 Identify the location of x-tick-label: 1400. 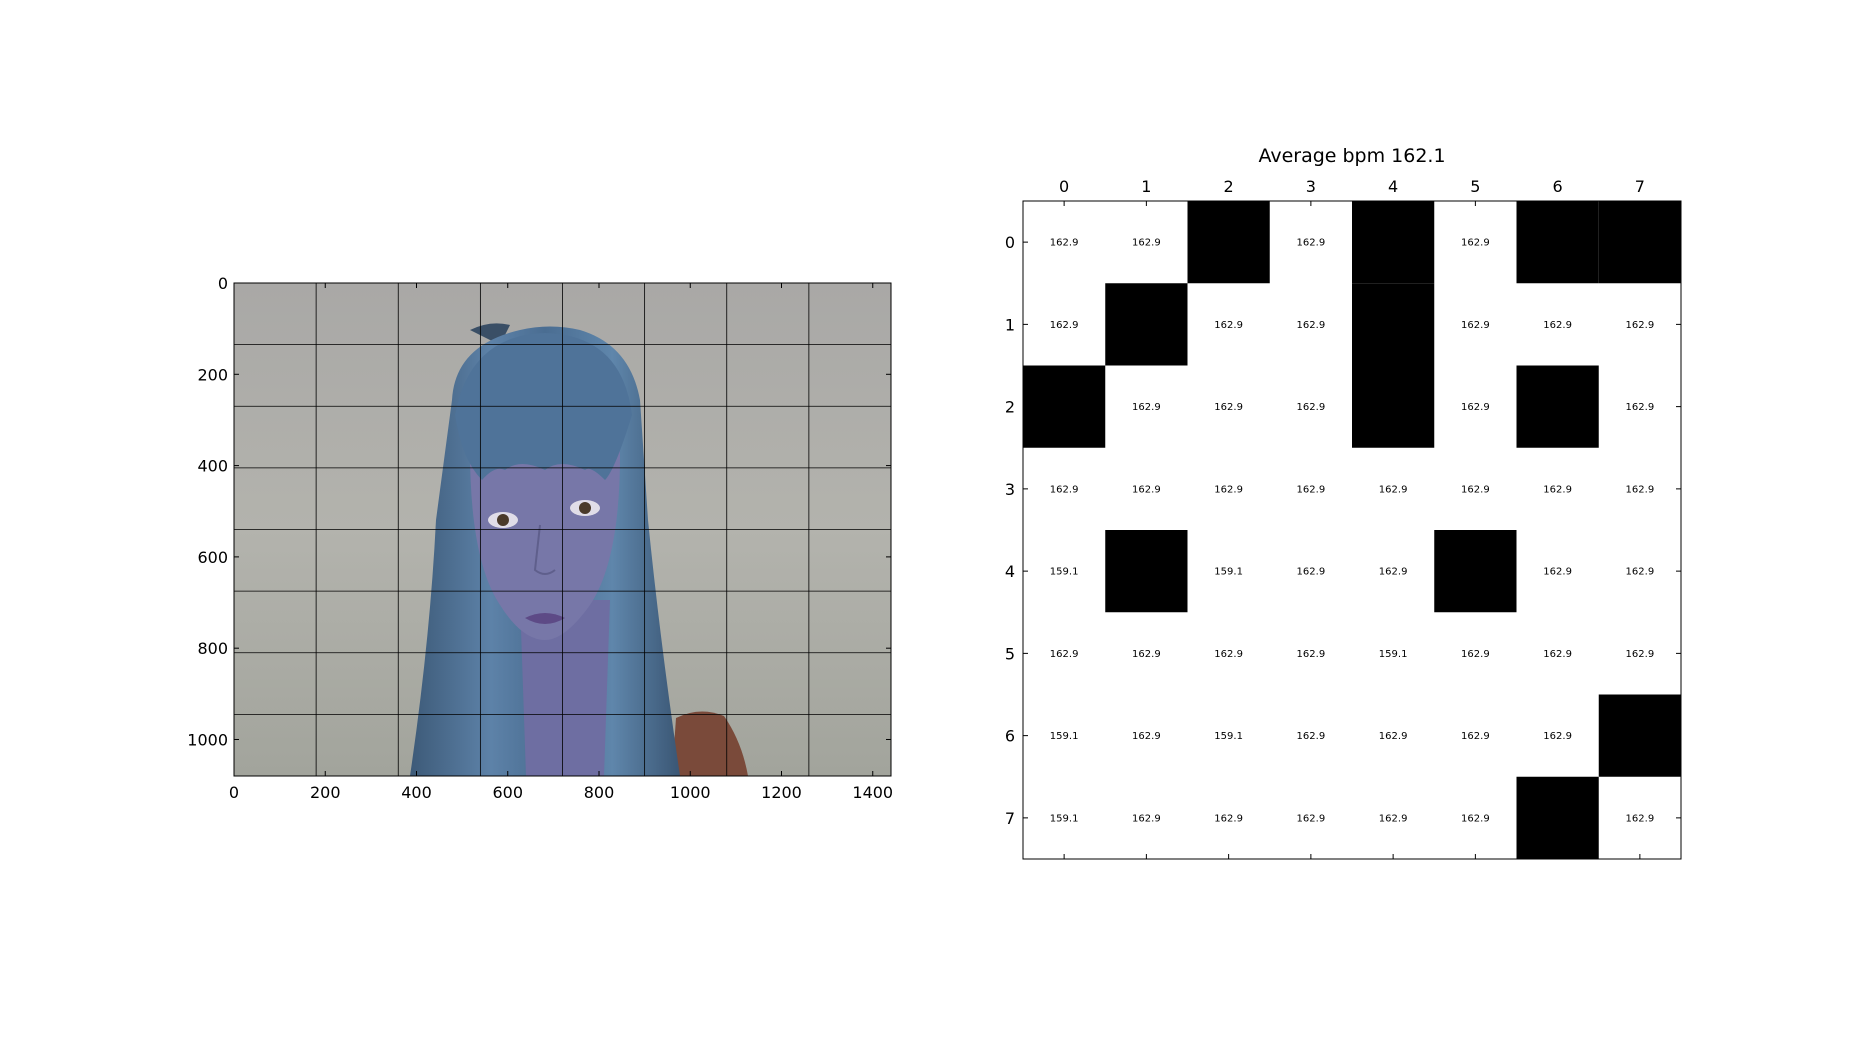
(872, 792).